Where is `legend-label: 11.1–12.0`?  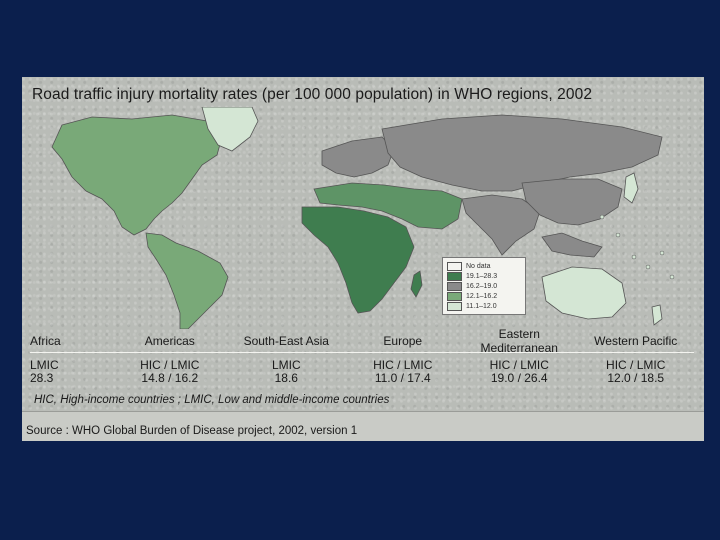
legend-label: 11.1–12.0 is located at coordinates (481, 306).